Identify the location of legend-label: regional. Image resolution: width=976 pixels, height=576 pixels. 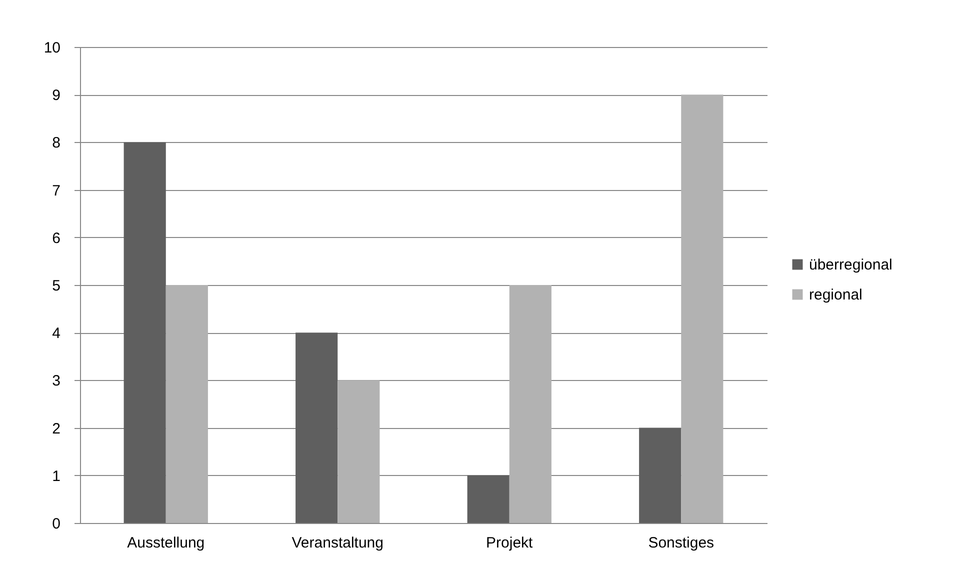
(835, 295).